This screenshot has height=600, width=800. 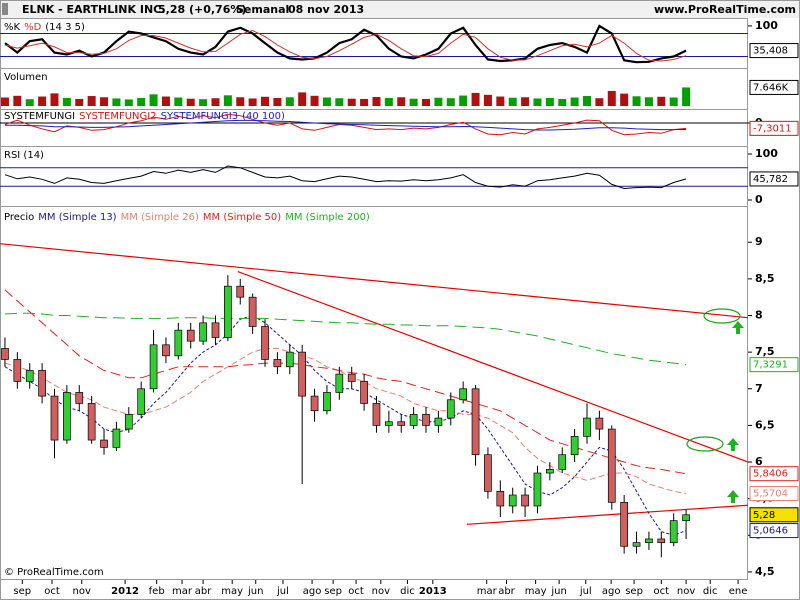 What do you see at coordinates (374, 281) in the screenshot?
I see `trend-line` at bounding box center [374, 281].